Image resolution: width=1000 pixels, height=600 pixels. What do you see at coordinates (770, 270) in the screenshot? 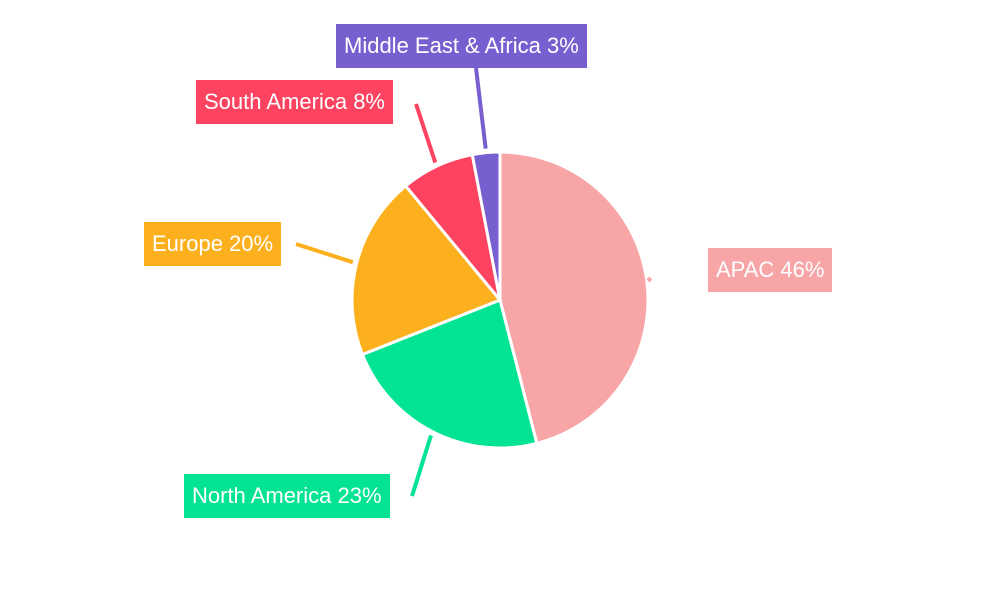
I see `label-apac: APAC 46%` at bounding box center [770, 270].